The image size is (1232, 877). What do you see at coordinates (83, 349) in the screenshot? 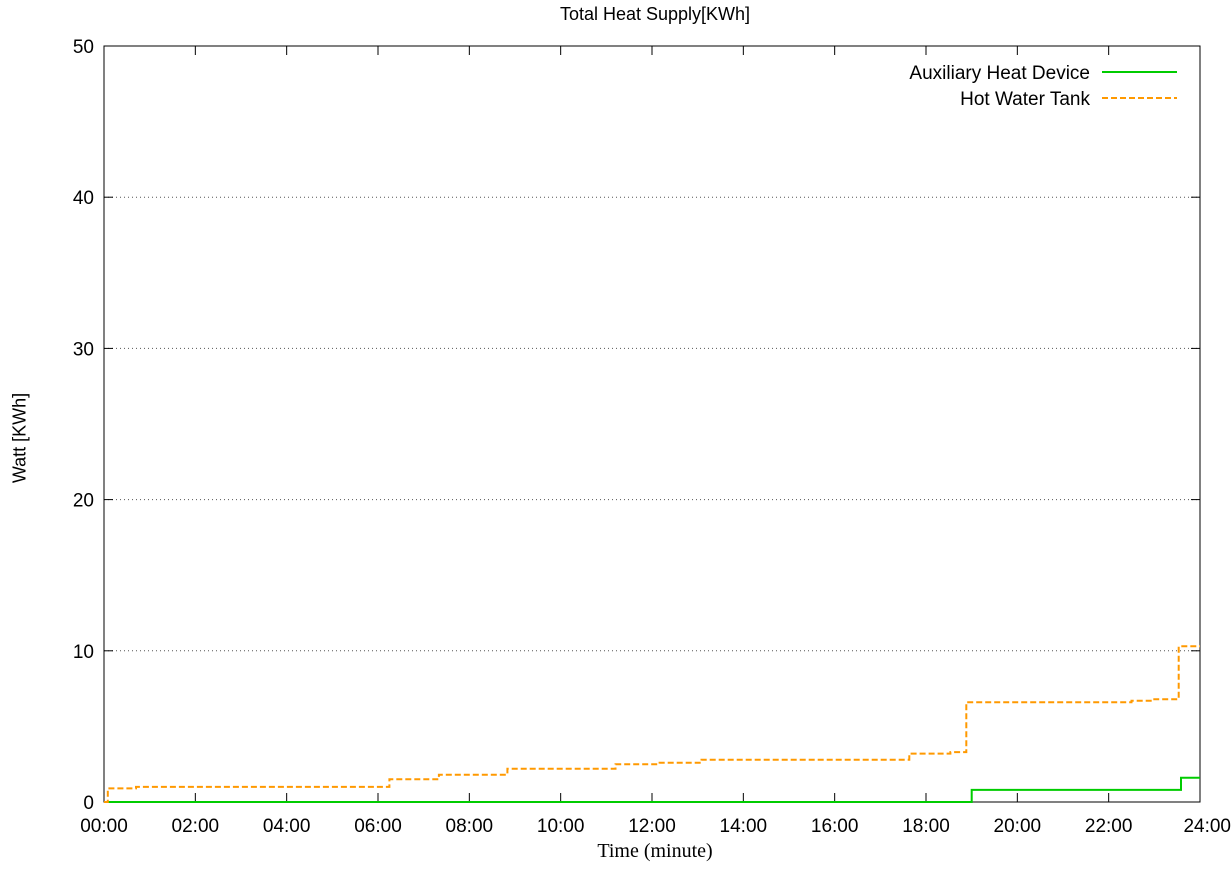
I see `y-tick-label: 30` at bounding box center [83, 349].